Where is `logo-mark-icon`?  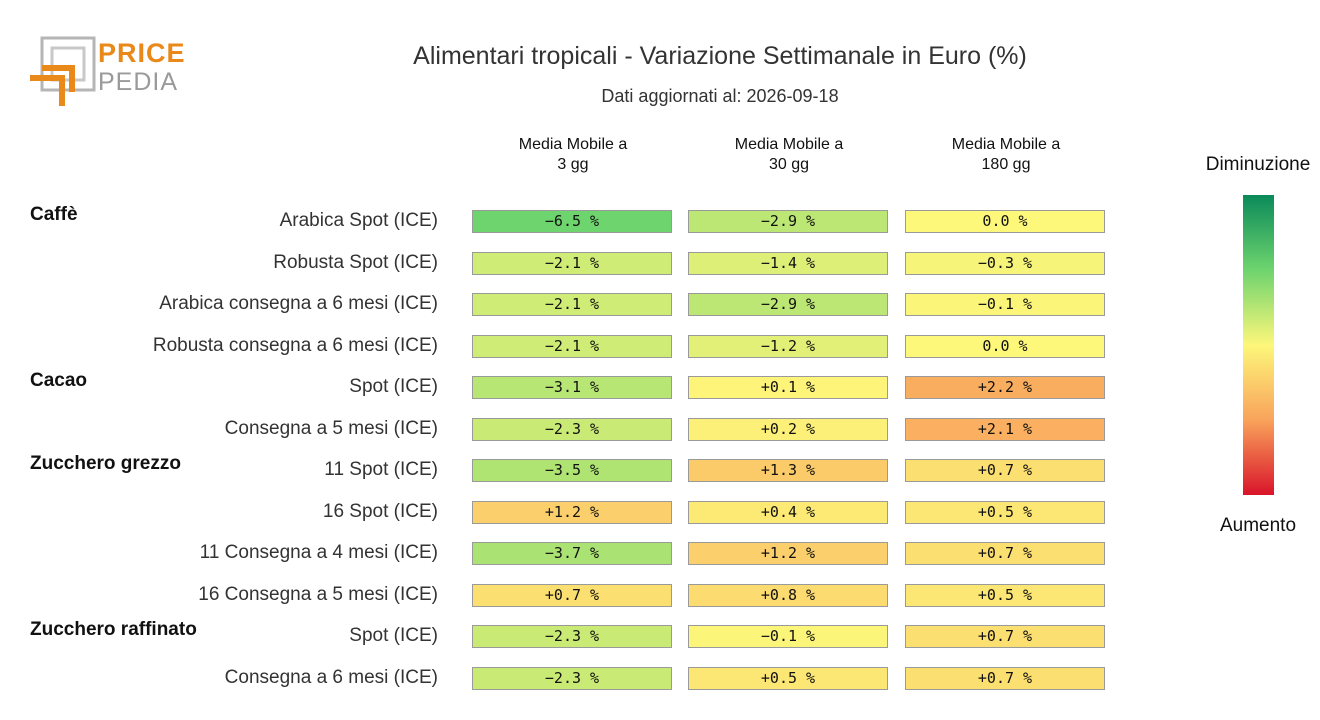 logo-mark-icon is located at coordinates (63, 71).